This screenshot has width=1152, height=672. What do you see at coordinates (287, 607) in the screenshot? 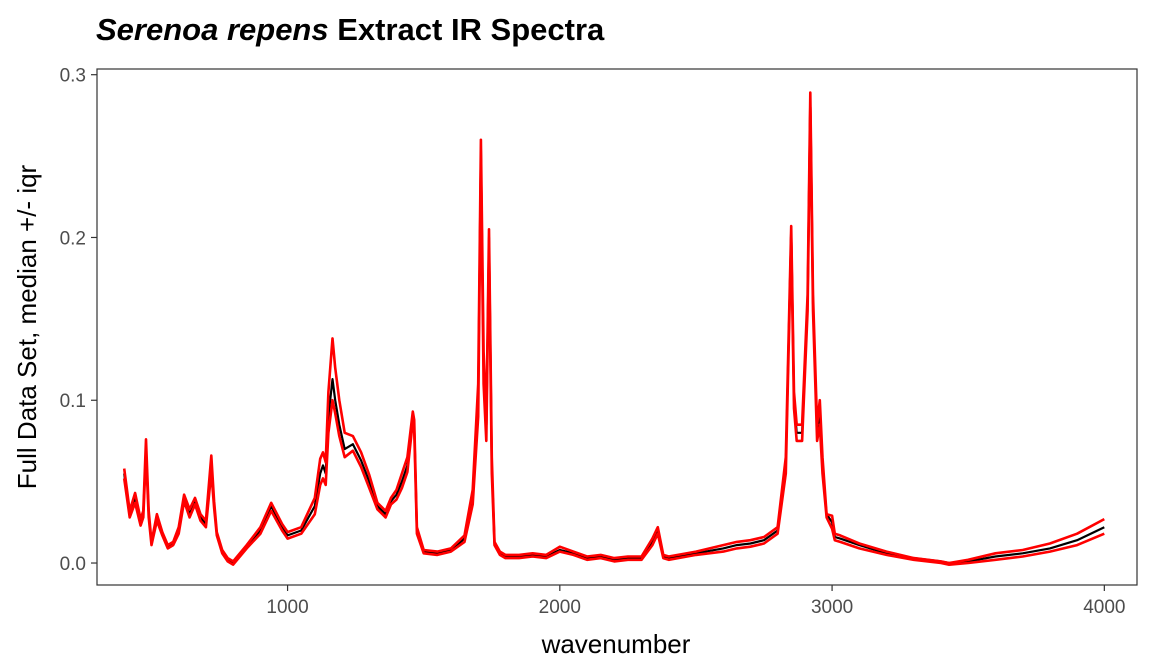
I see `x-tick-label: 1000` at bounding box center [287, 607].